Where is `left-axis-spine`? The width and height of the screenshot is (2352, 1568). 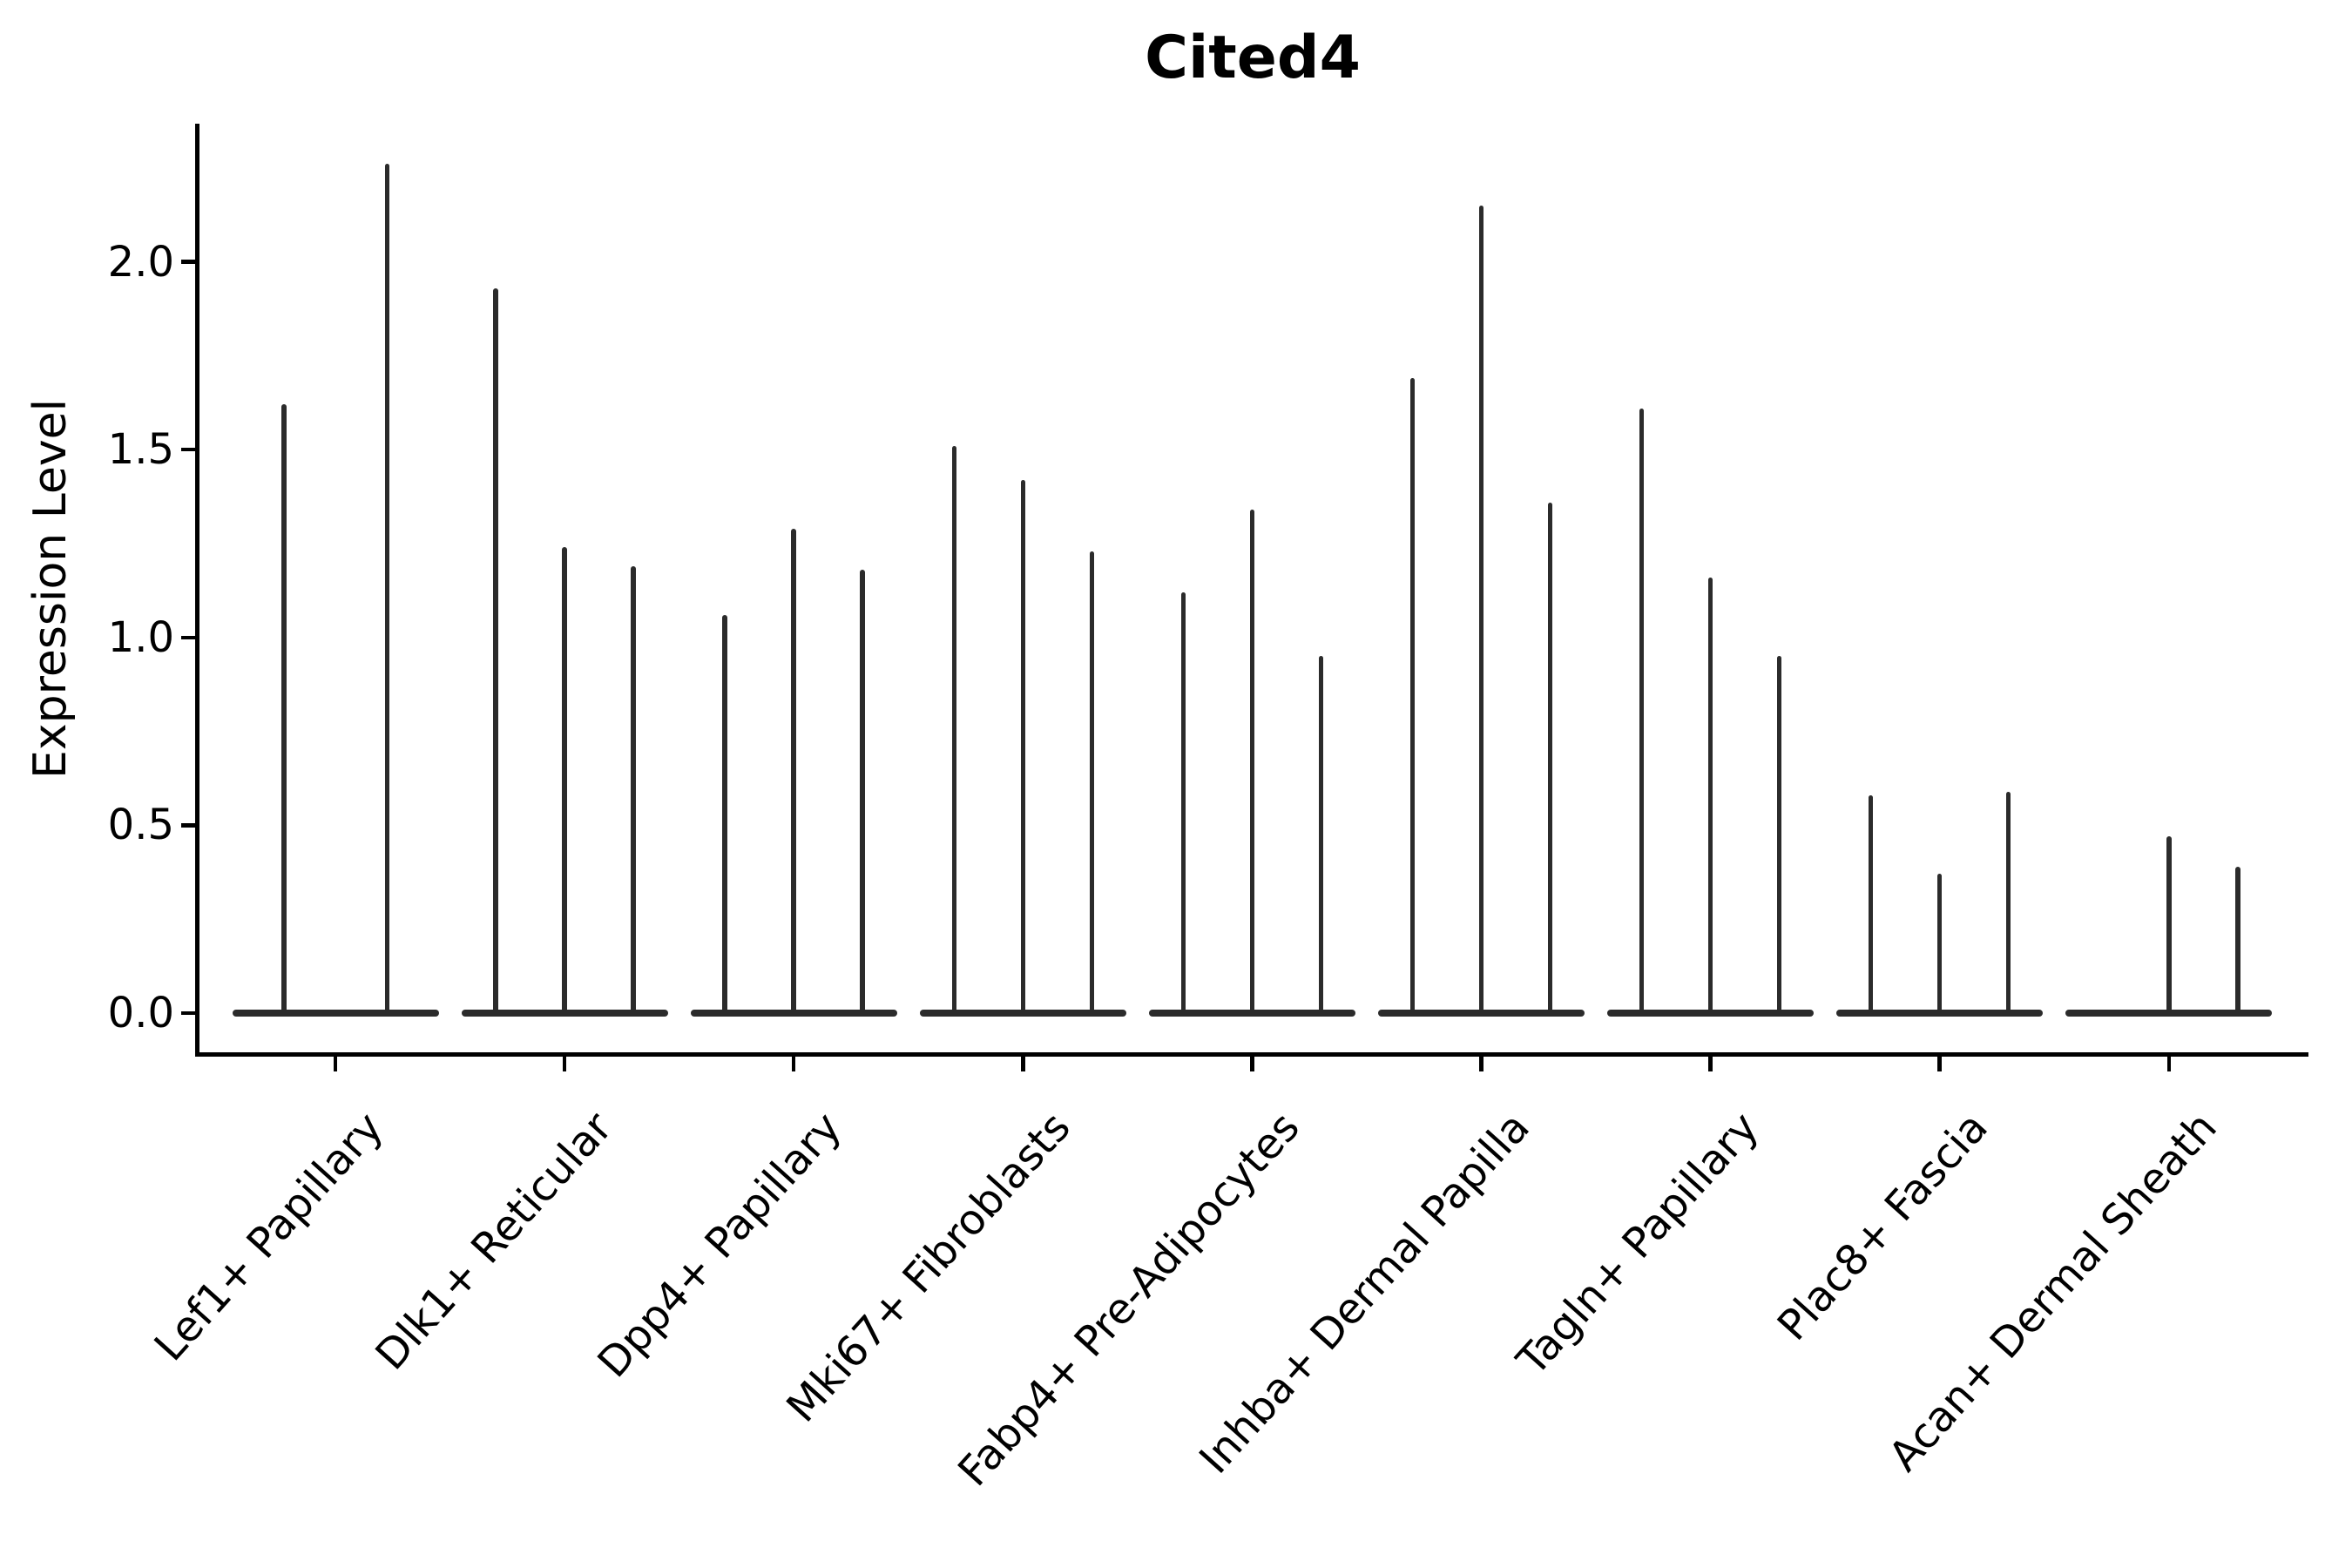
left-axis-spine is located at coordinates (196, 590).